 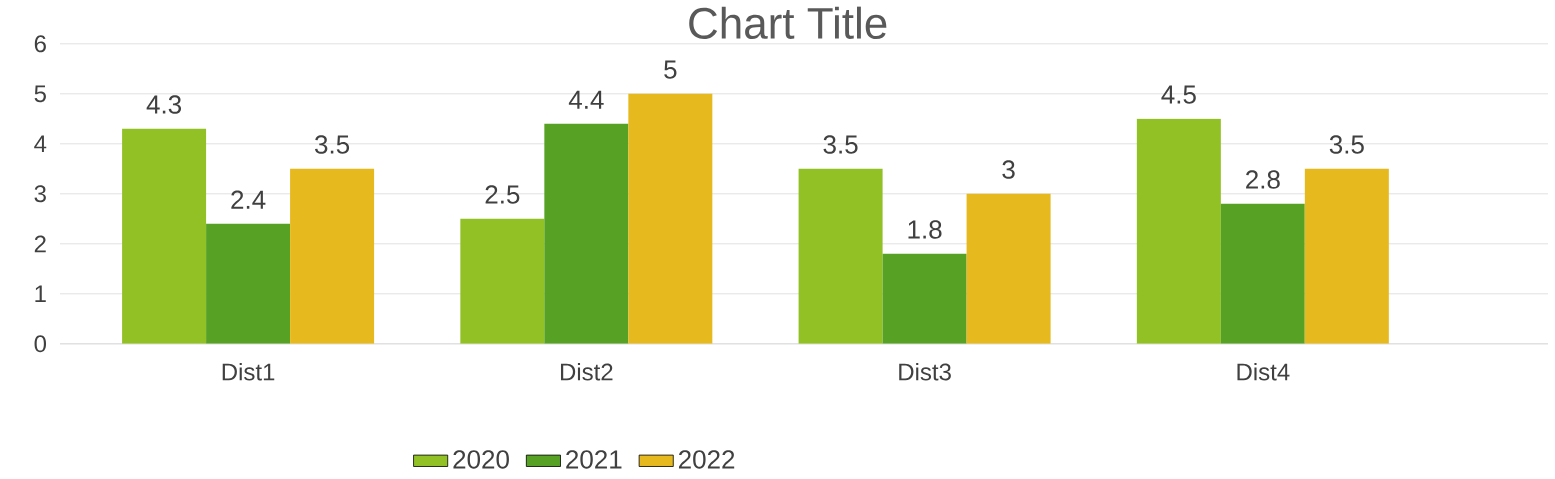 What do you see at coordinates (40, 143) in the screenshot?
I see `y-tick-label: 4` at bounding box center [40, 143].